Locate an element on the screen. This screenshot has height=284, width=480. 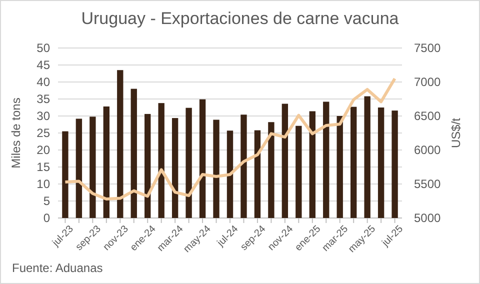
y-tick-label: 30 is located at coordinates (43, 115).